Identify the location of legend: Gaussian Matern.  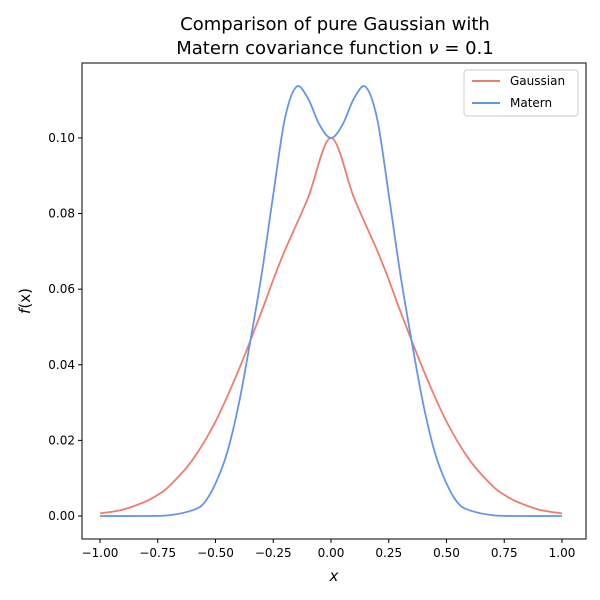
(521, 93).